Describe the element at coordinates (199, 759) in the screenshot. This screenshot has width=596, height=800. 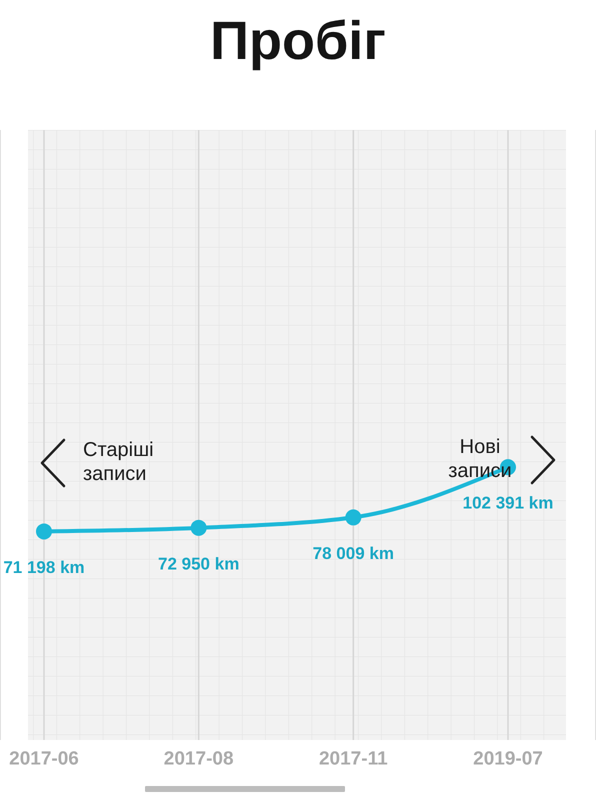
I see `x-tick-label: 2017-08` at that location.